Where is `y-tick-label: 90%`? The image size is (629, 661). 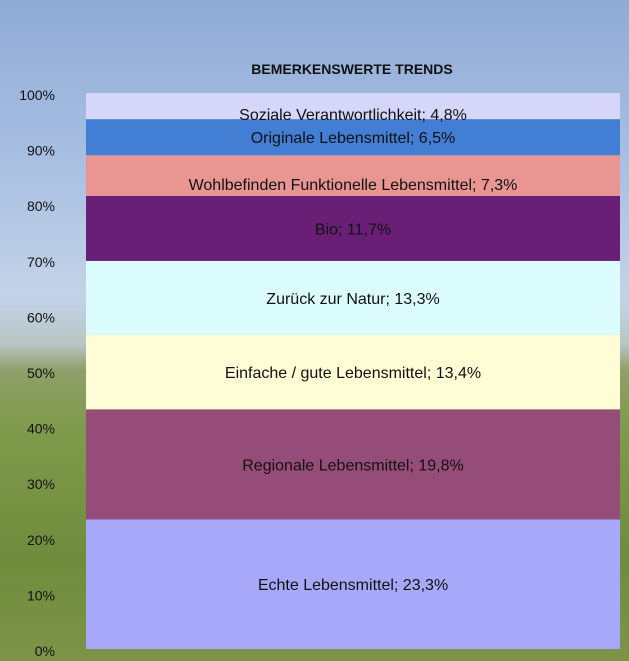
y-tick-label: 90% is located at coordinates (41, 151).